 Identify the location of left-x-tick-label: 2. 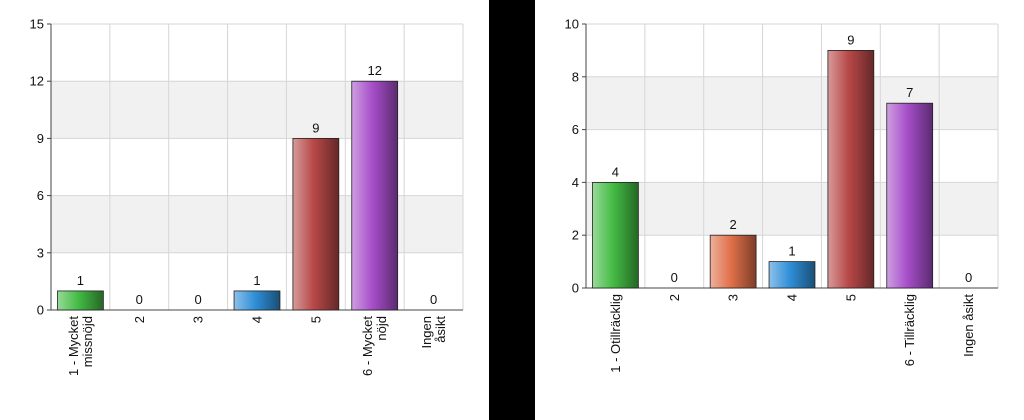
(139, 319).